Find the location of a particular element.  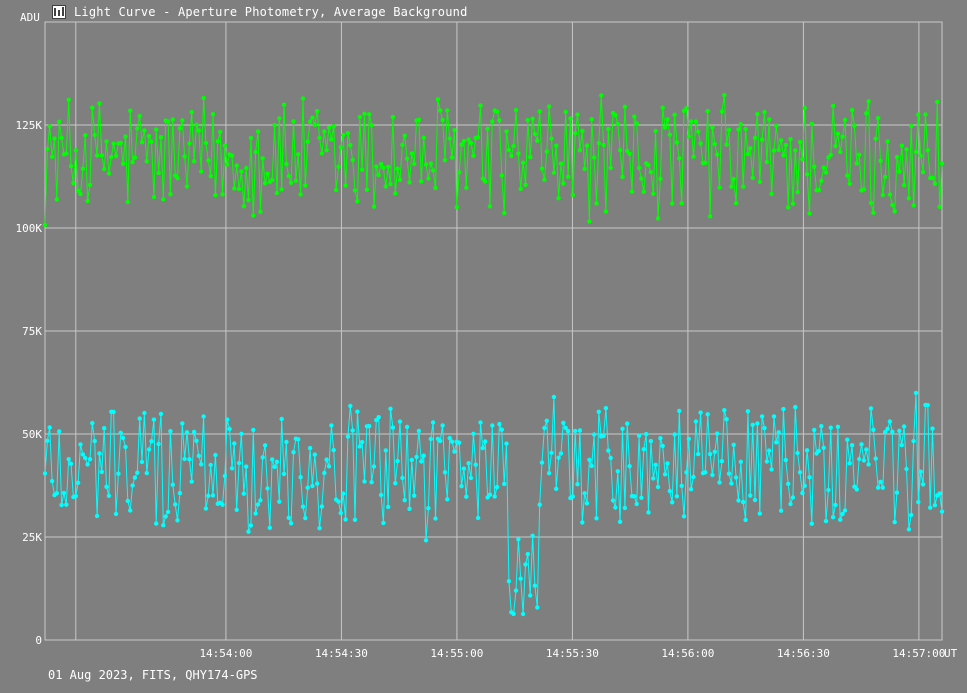

x-tick-label: 14:54:30 is located at coordinates (341, 653).